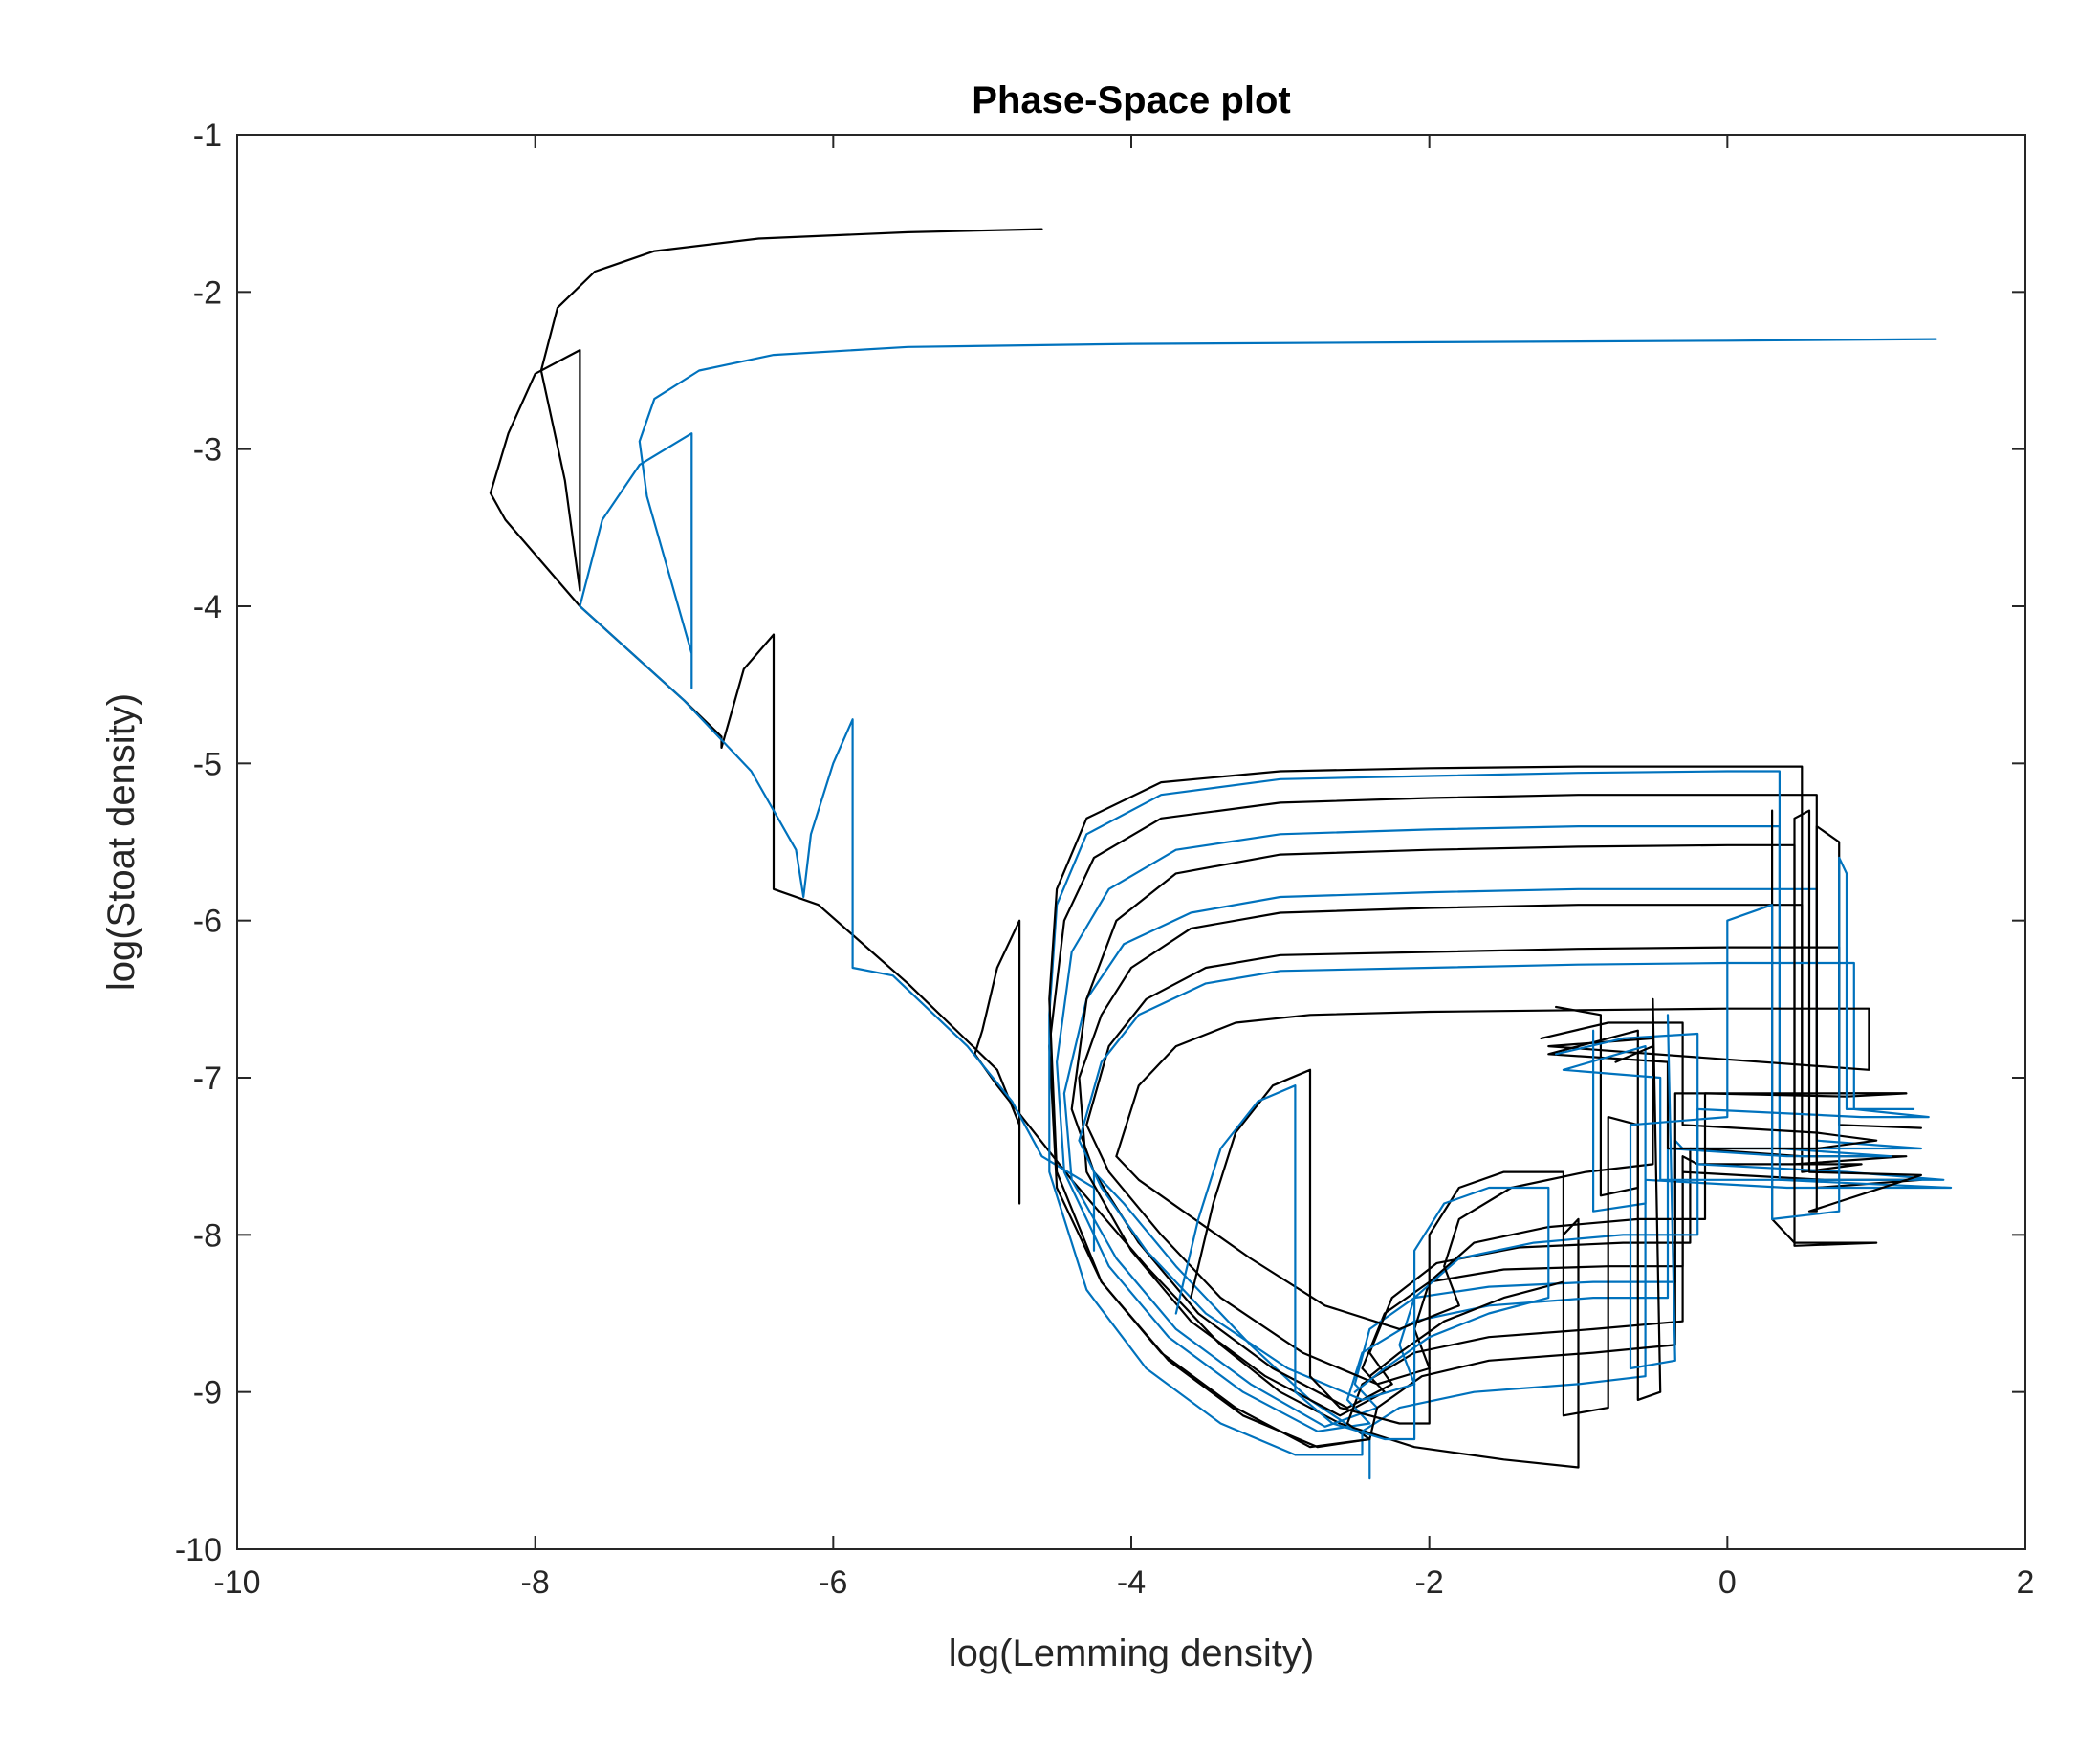  Describe the element at coordinates (207, 450) in the screenshot. I see `y-tick-label: -3` at that location.